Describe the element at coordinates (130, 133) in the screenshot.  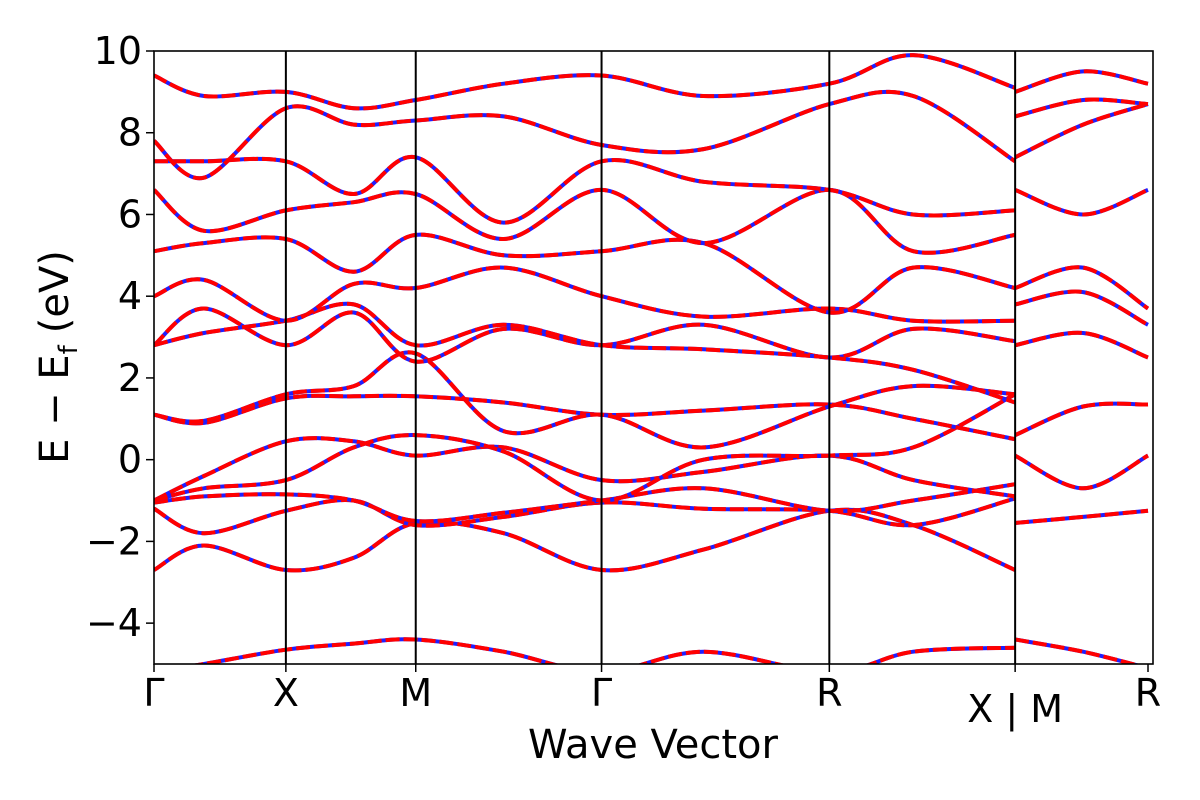
I see `y-tick-label-6: 8` at that location.